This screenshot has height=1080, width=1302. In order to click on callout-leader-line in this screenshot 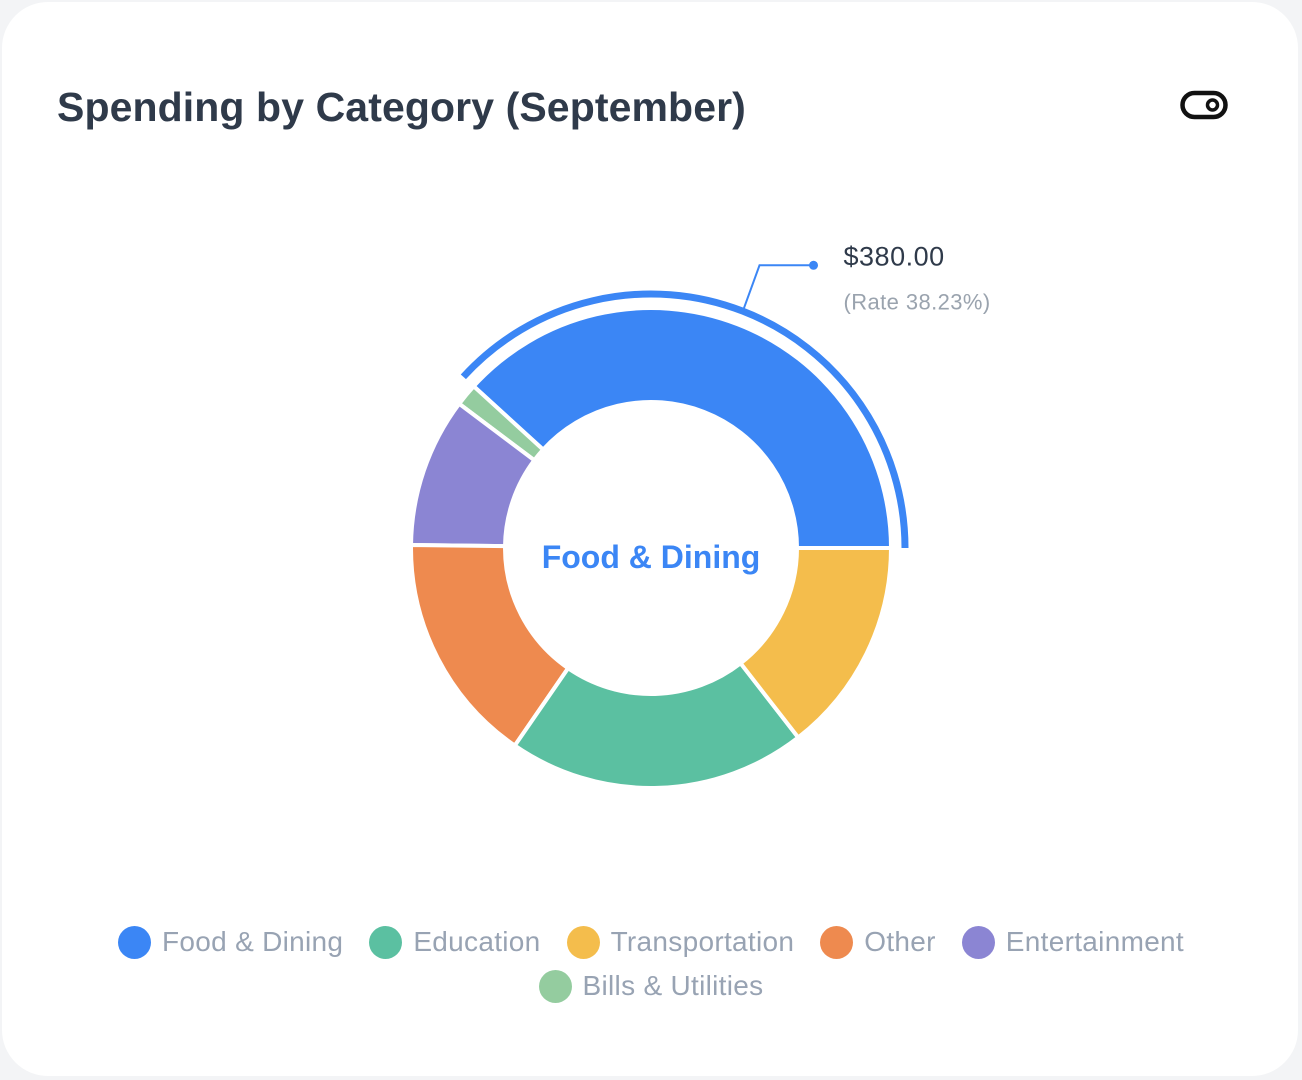, I will do `click(778, 287)`.